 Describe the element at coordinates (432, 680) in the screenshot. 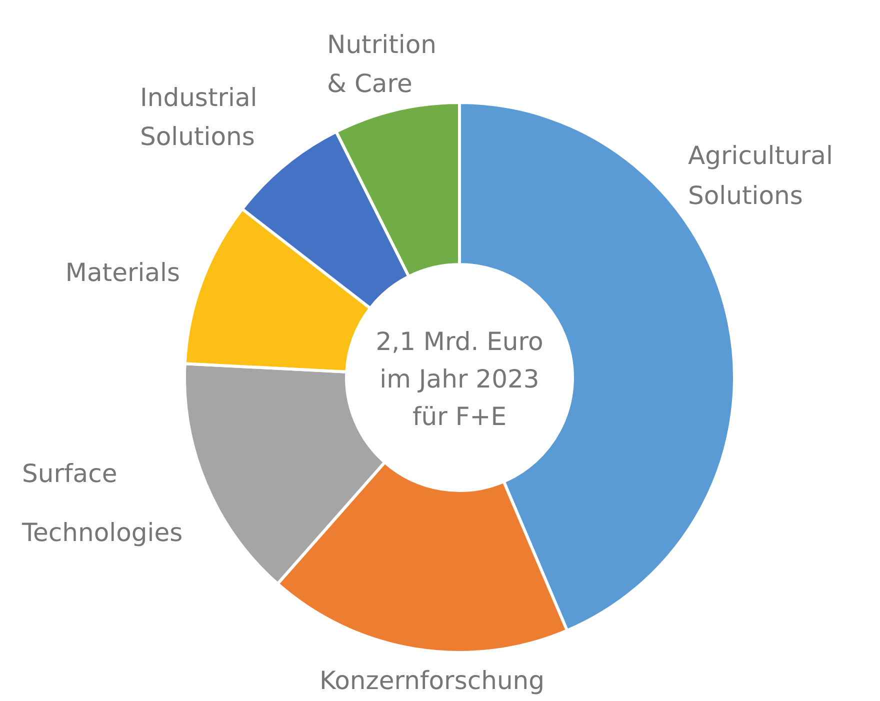

I see `slice-label: Konzernforschung` at that location.